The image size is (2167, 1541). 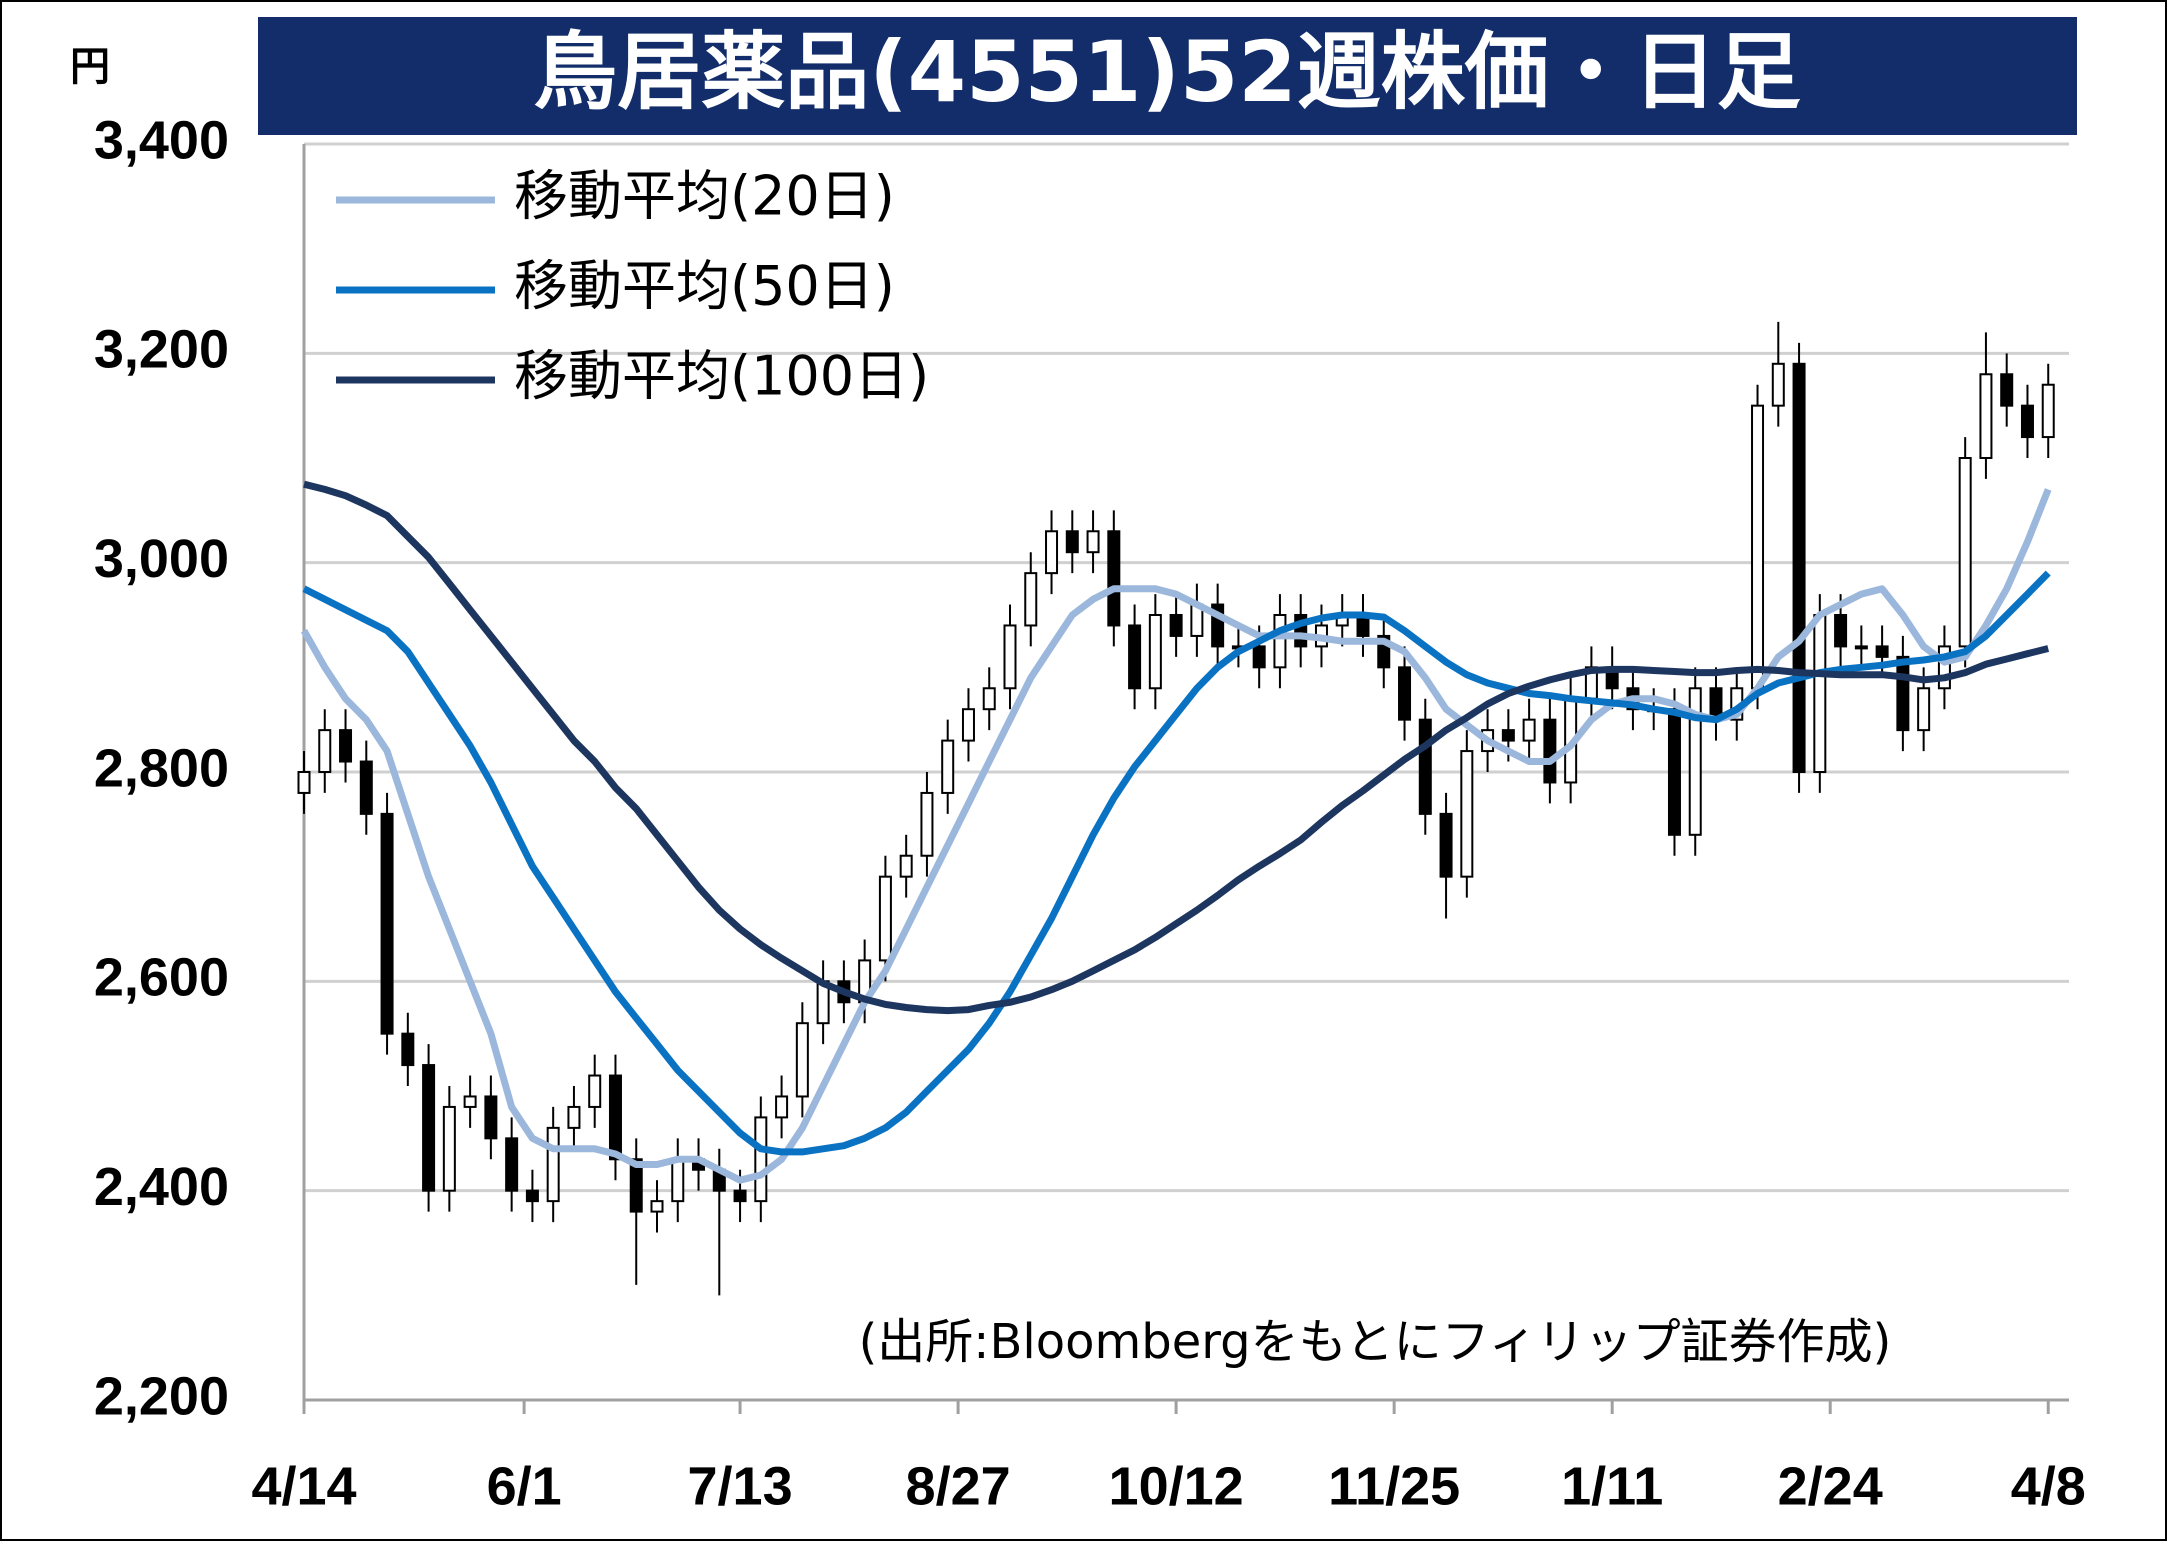 What do you see at coordinates (2048, 1486) in the screenshot?
I see `x-tick-label: 4/8` at bounding box center [2048, 1486].